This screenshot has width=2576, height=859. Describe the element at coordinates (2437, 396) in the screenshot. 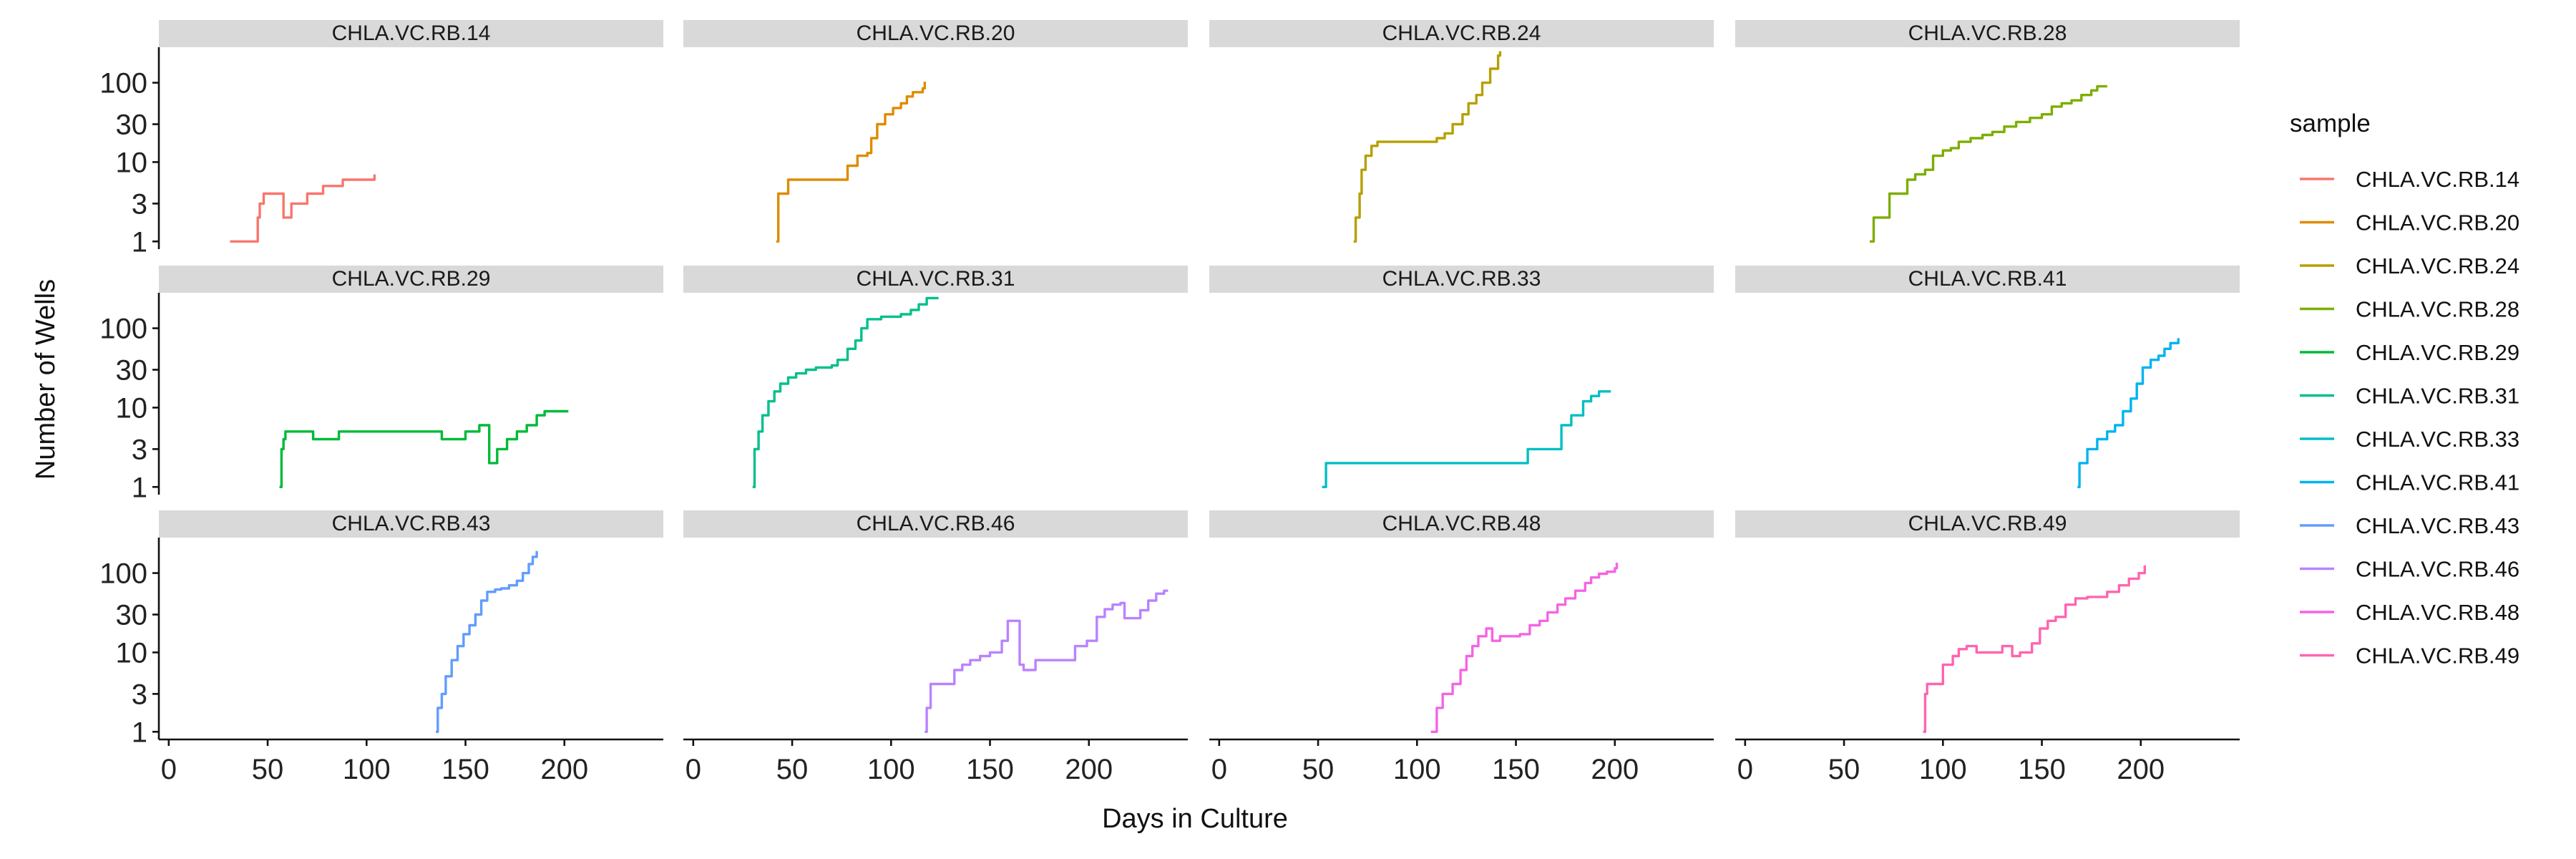

I see `legend-label: CHLA.VC.RB.31` at that location.